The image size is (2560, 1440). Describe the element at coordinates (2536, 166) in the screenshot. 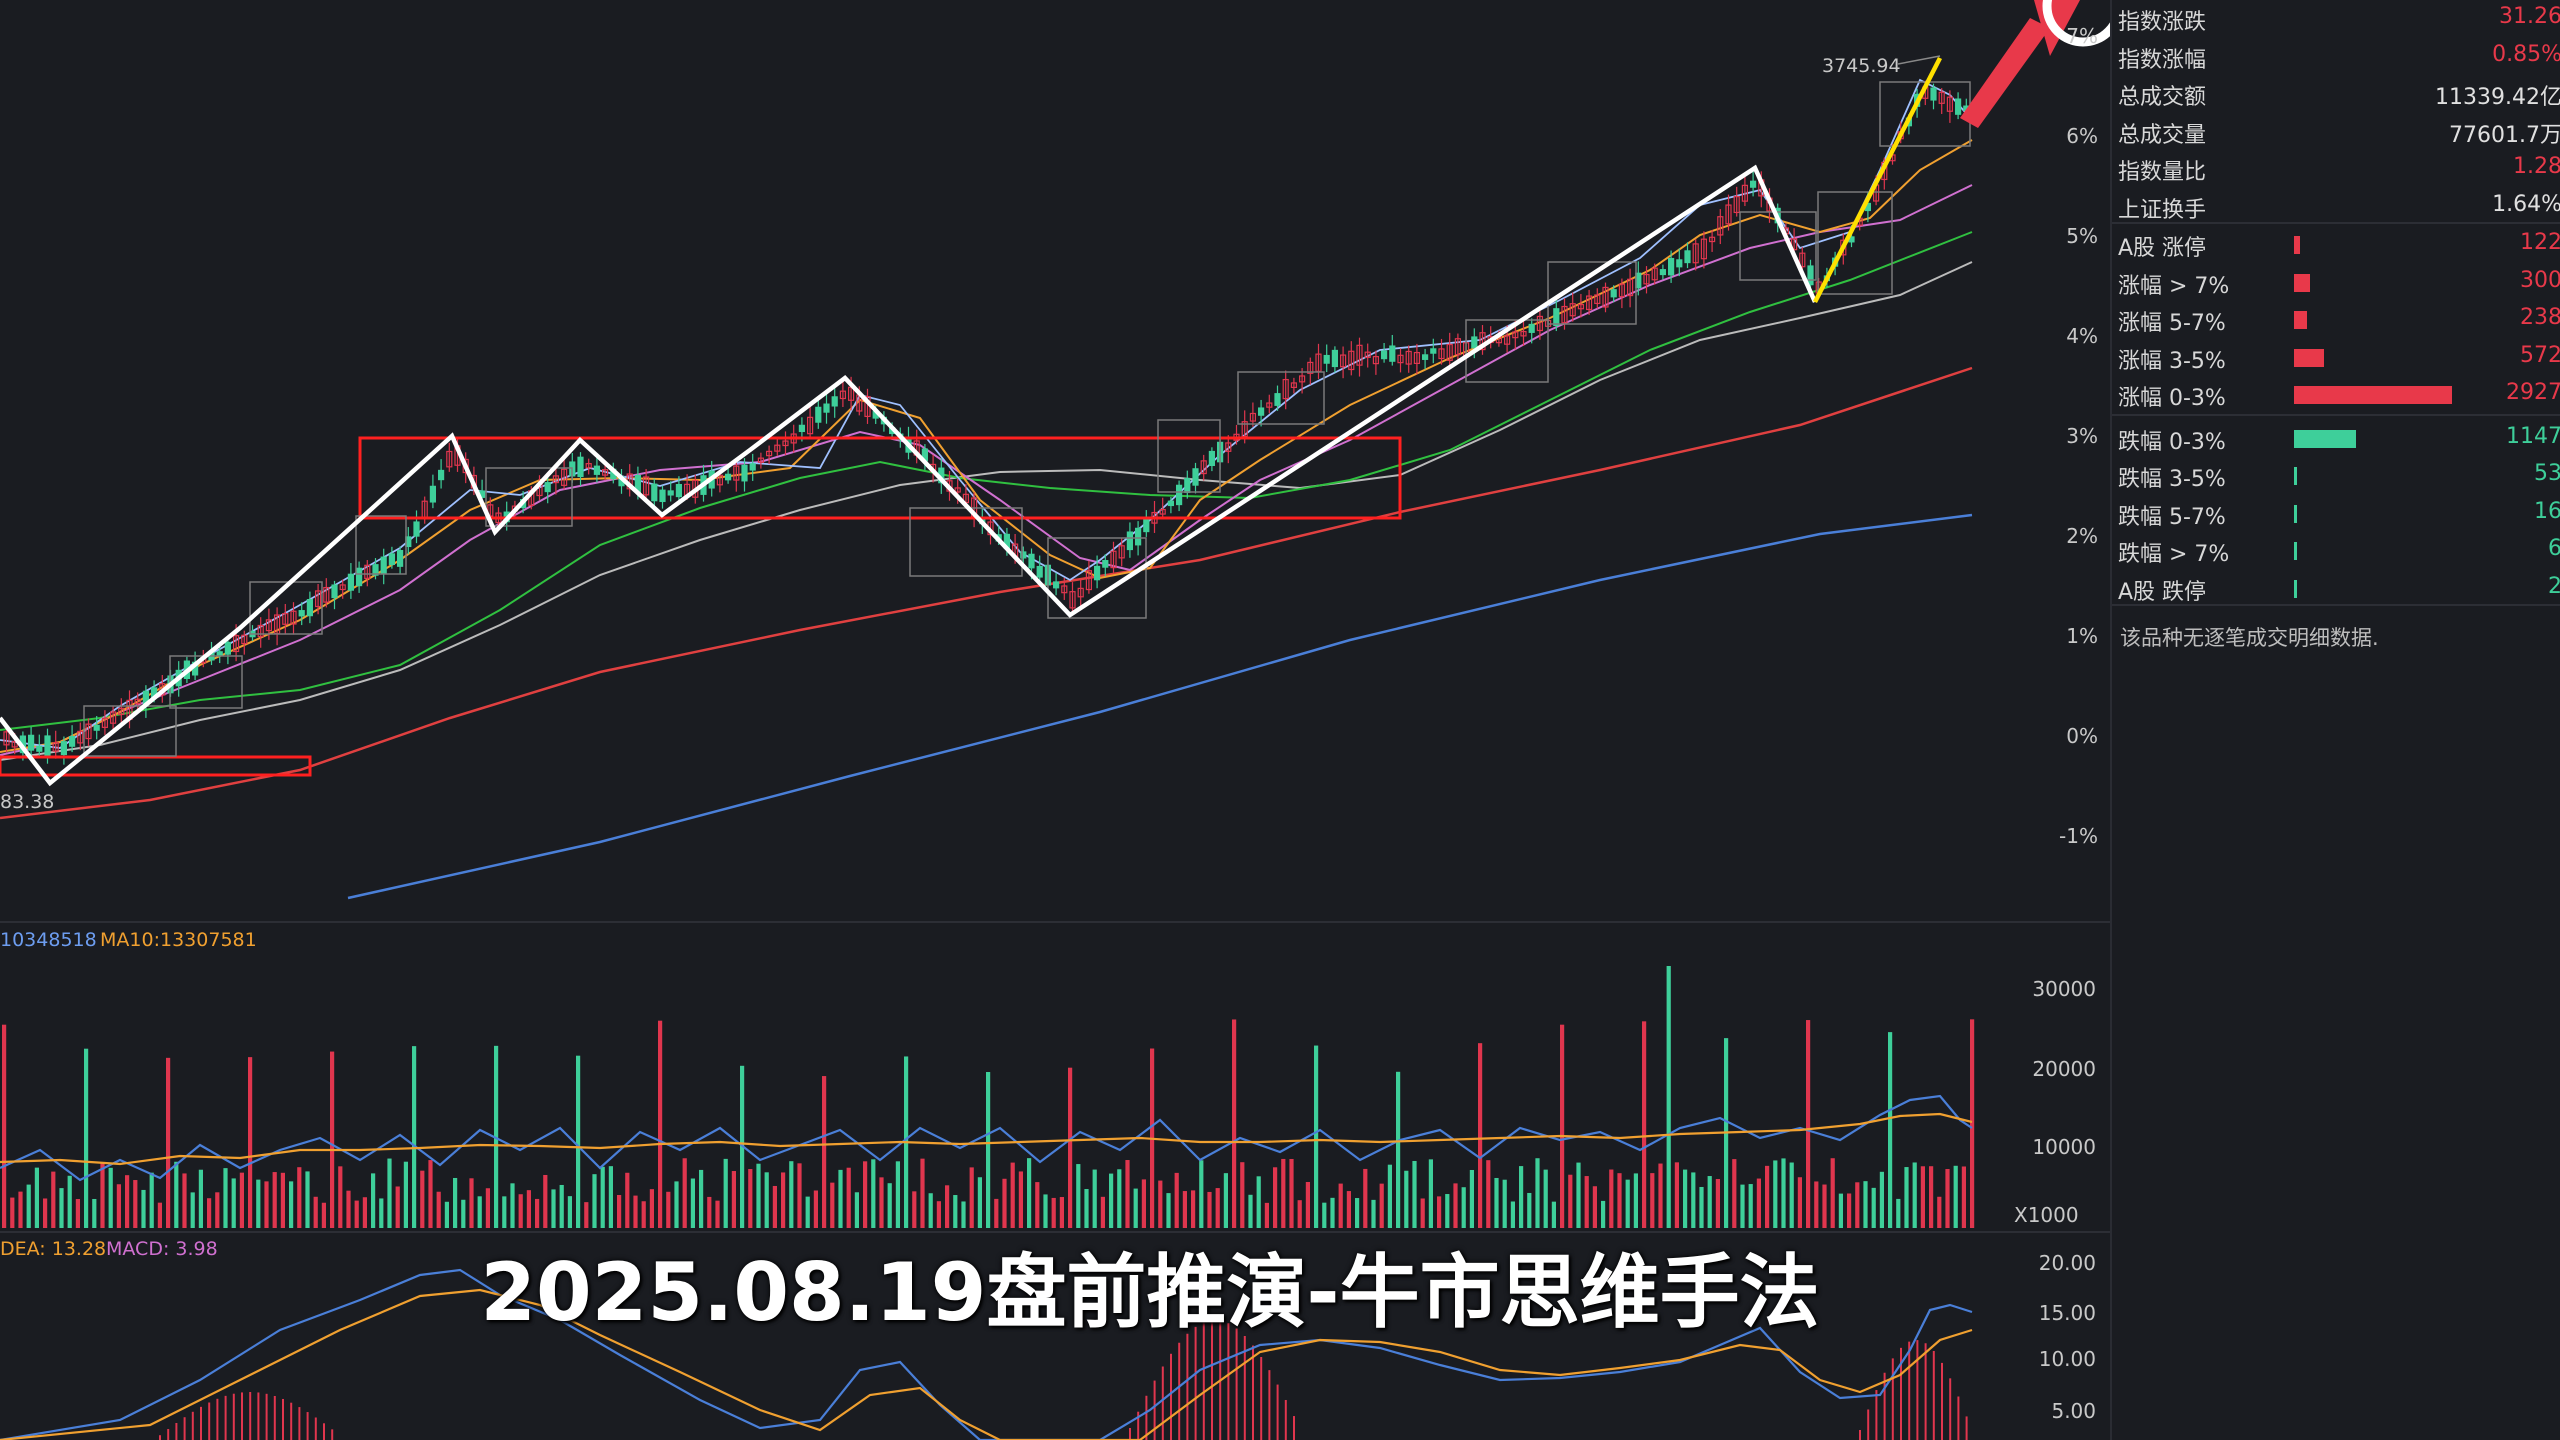

I see `stat-value: 1.28` at that location.